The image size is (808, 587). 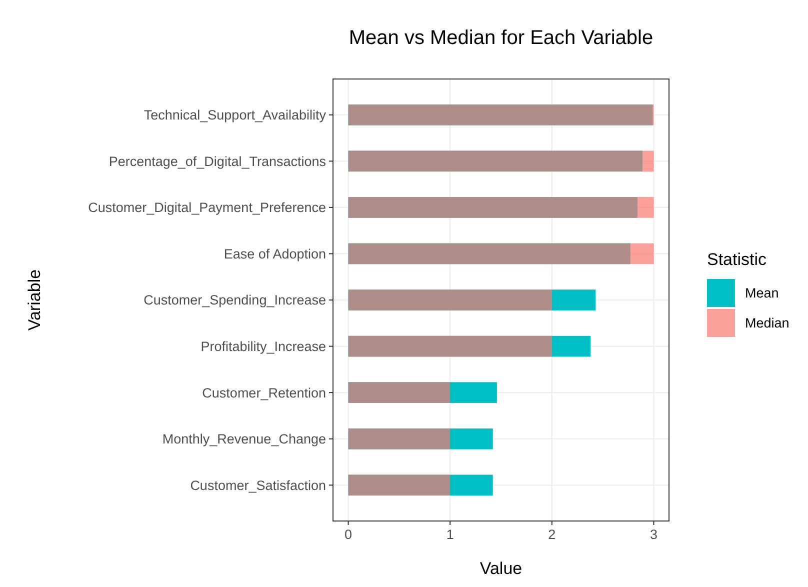 What do you see at coordinates (235, 115) in the screenshot?
I see `y-tick-label: Technical_Support_Availability` at bounding box center [235, 115].